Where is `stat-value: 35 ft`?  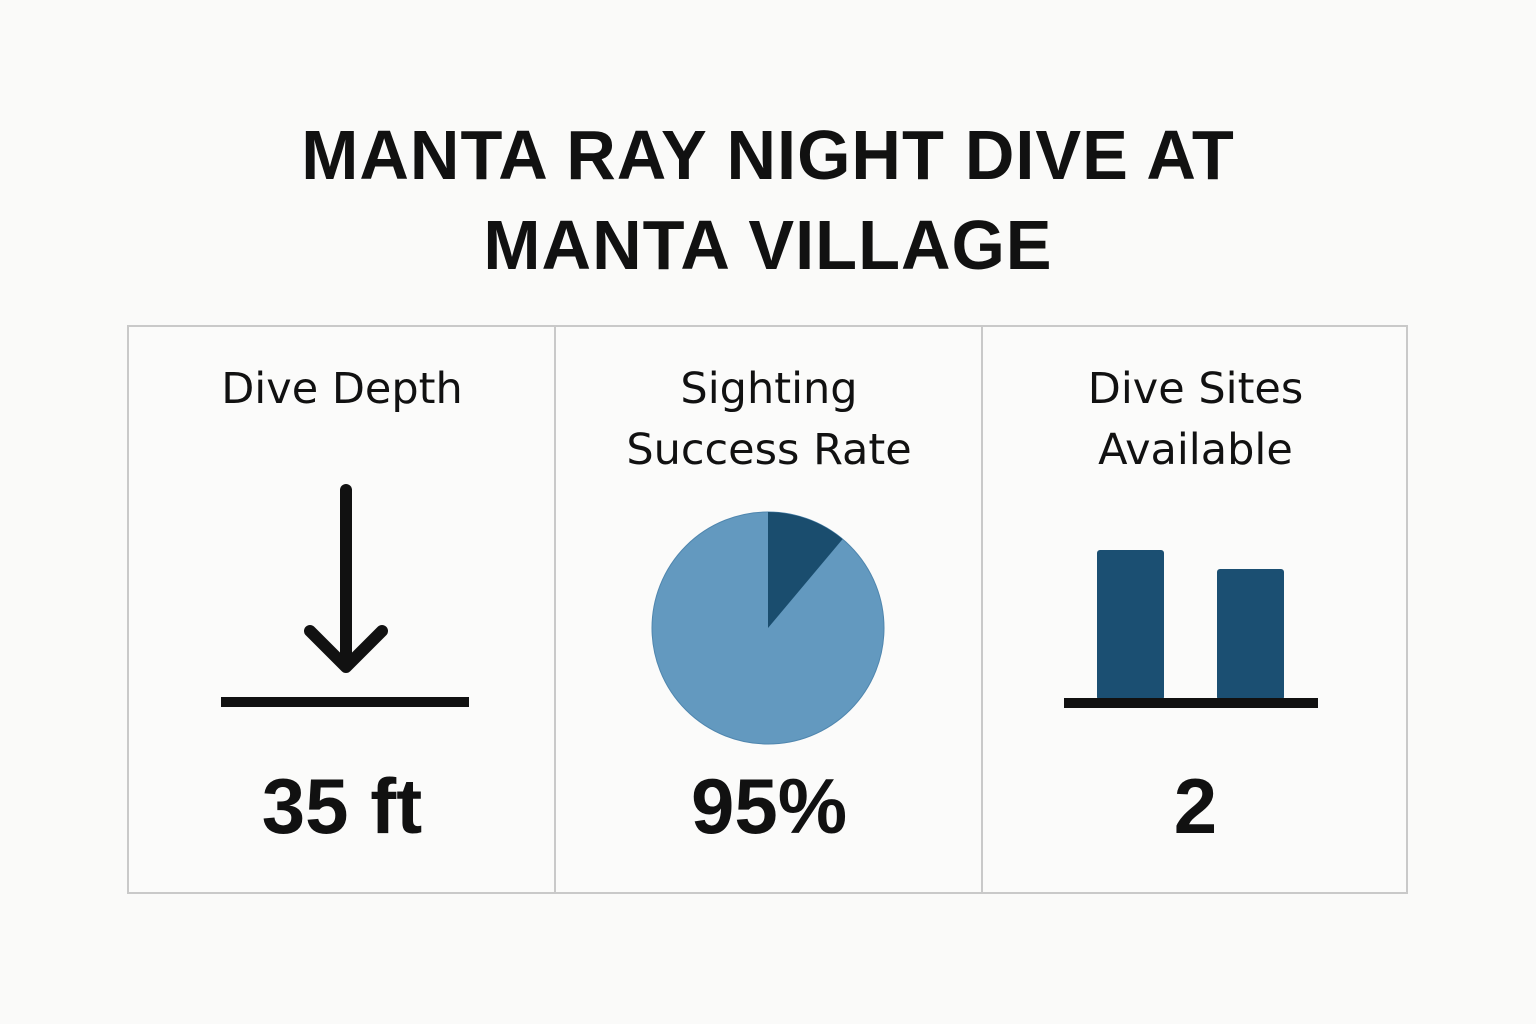
stat-value: 35 ft is located at coordinates (342, 806).